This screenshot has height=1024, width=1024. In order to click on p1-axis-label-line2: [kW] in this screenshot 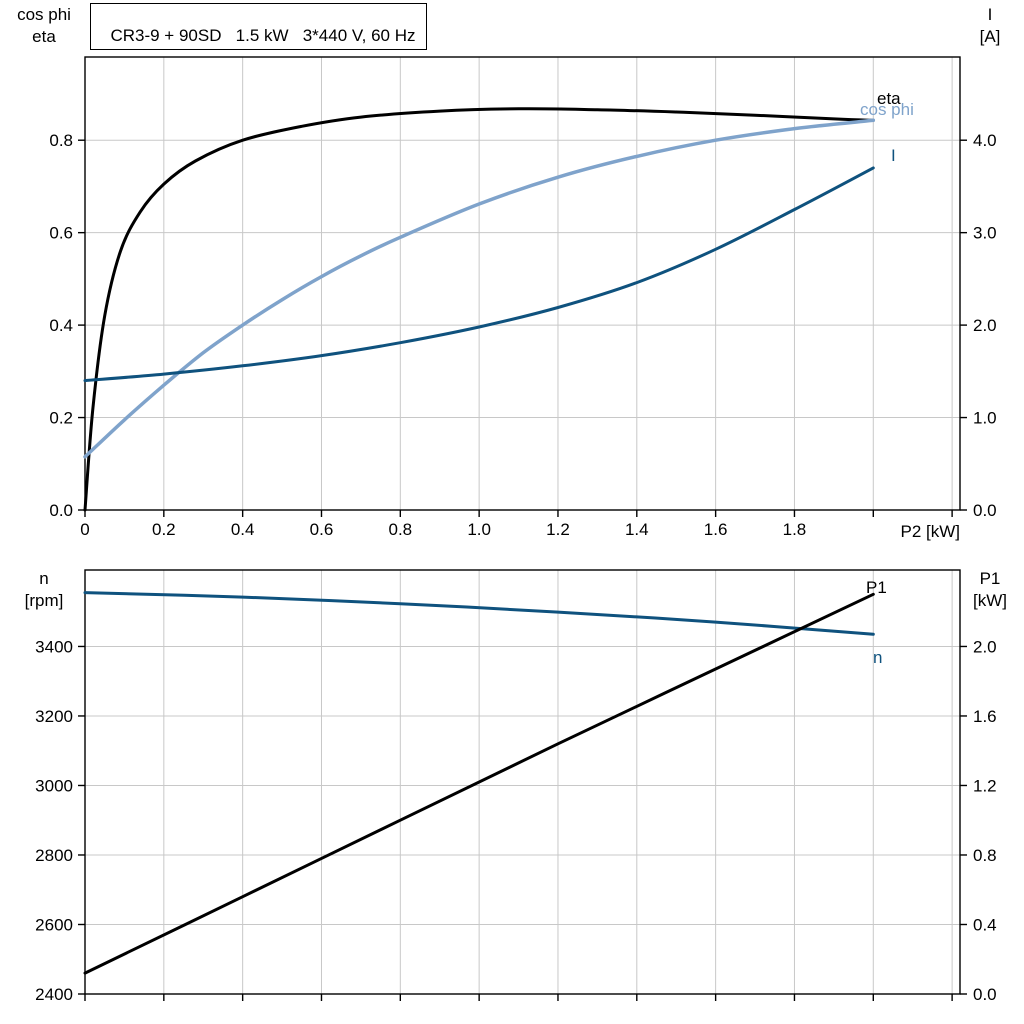, I will do `click(990, 600)`.